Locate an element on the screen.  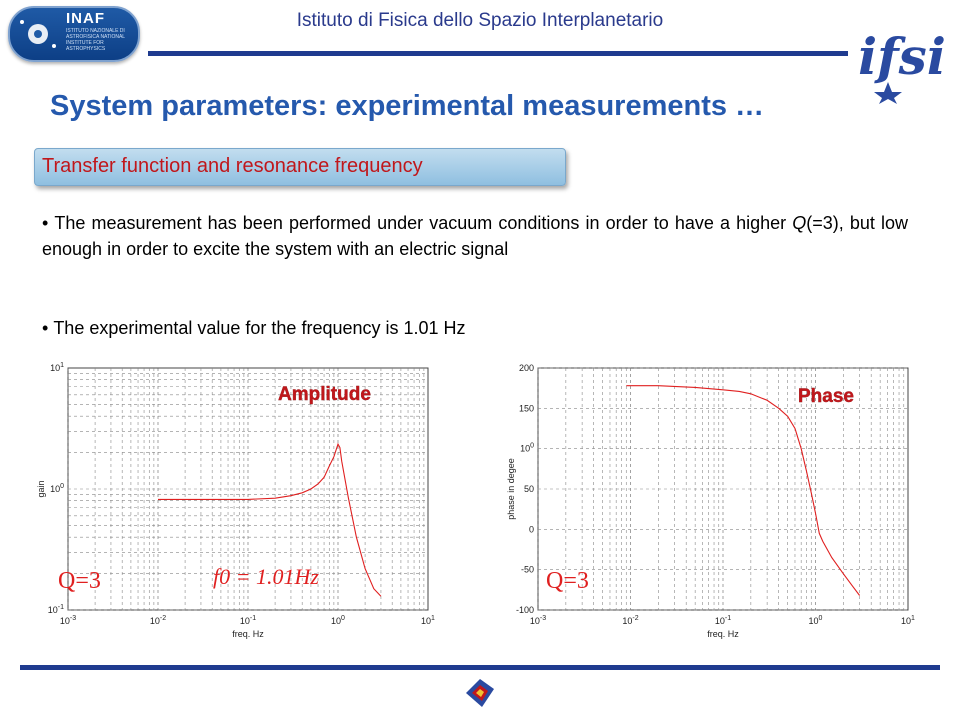
footer-logo-icon is located at coordinates (480, 693).